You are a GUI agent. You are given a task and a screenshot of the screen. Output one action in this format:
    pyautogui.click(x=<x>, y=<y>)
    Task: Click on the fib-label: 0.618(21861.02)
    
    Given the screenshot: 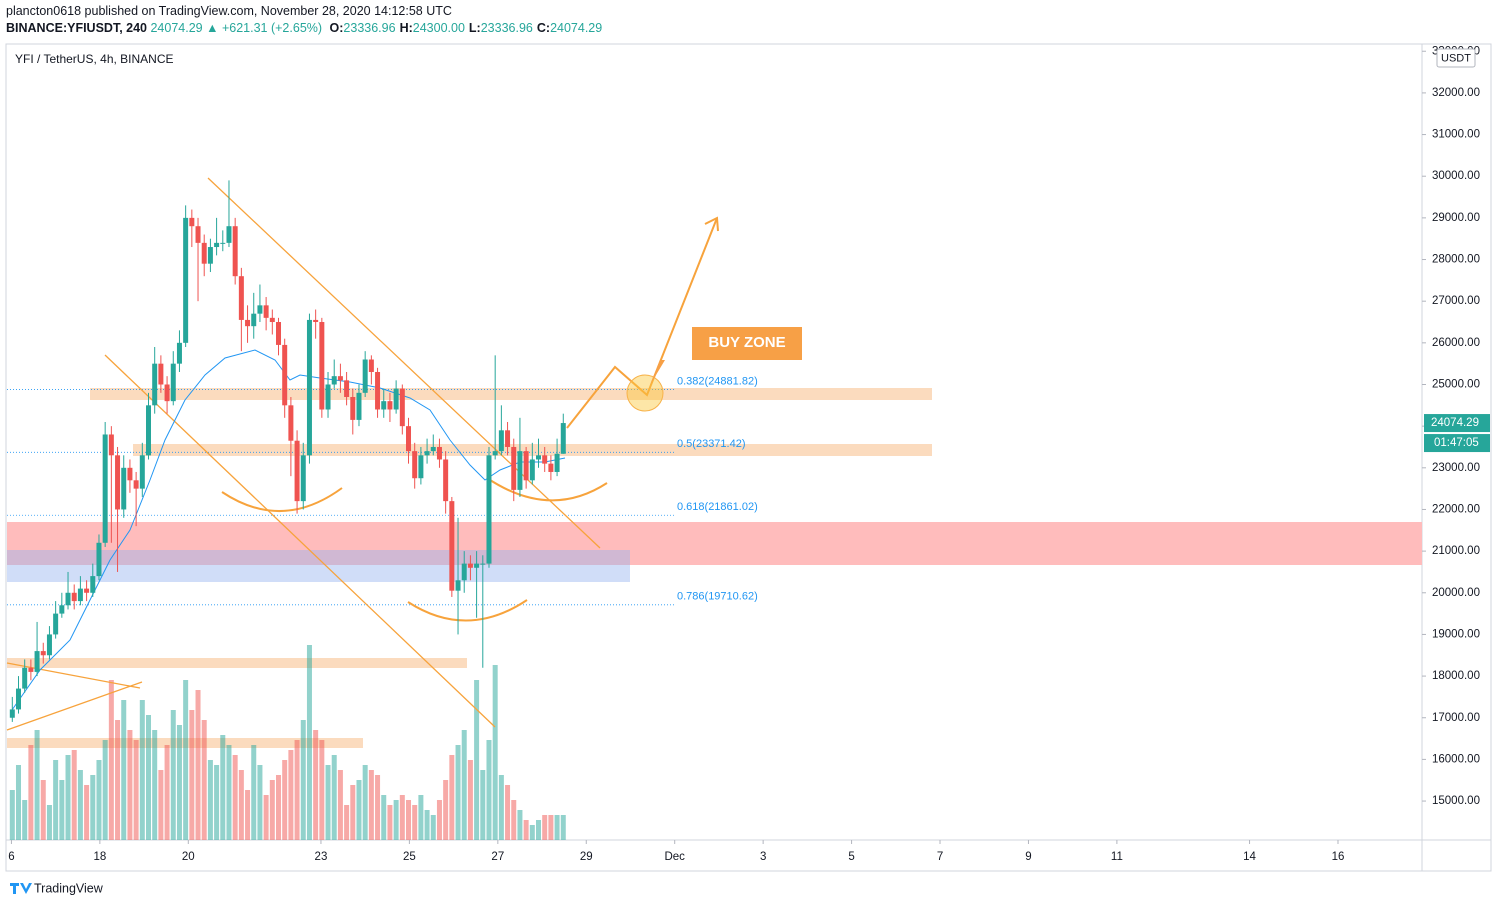 What is the action you would take?
    pyautogui.click(x=717, y=507)
    